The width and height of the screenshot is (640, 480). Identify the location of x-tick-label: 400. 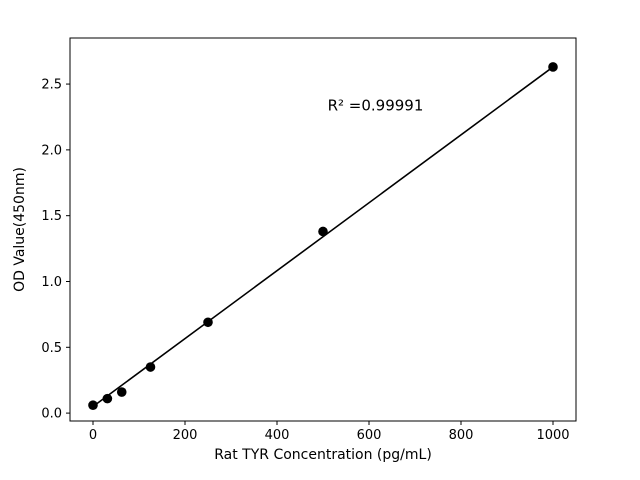
(277, 435).